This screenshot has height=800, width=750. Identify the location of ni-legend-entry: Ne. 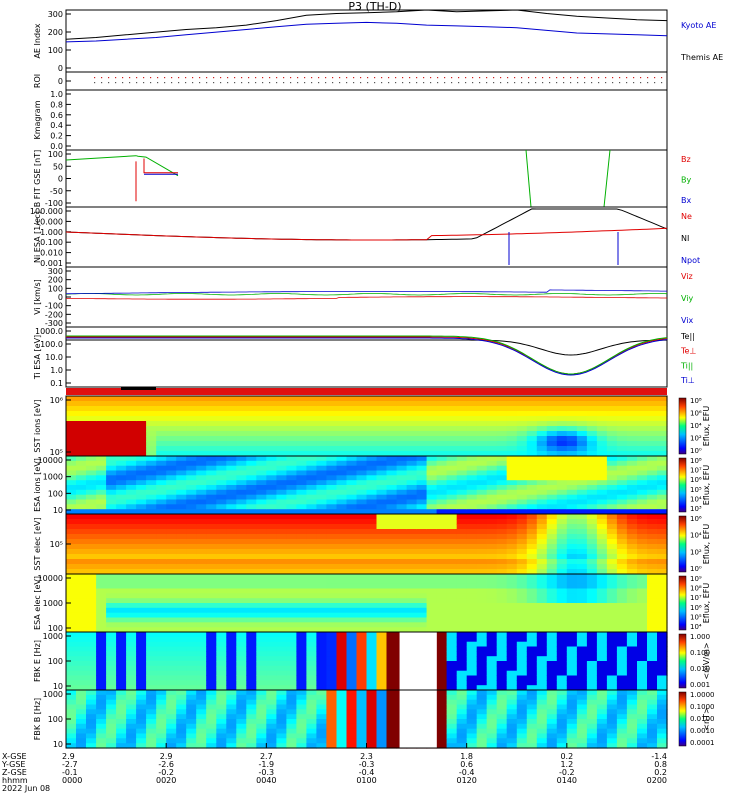
(686, 216).